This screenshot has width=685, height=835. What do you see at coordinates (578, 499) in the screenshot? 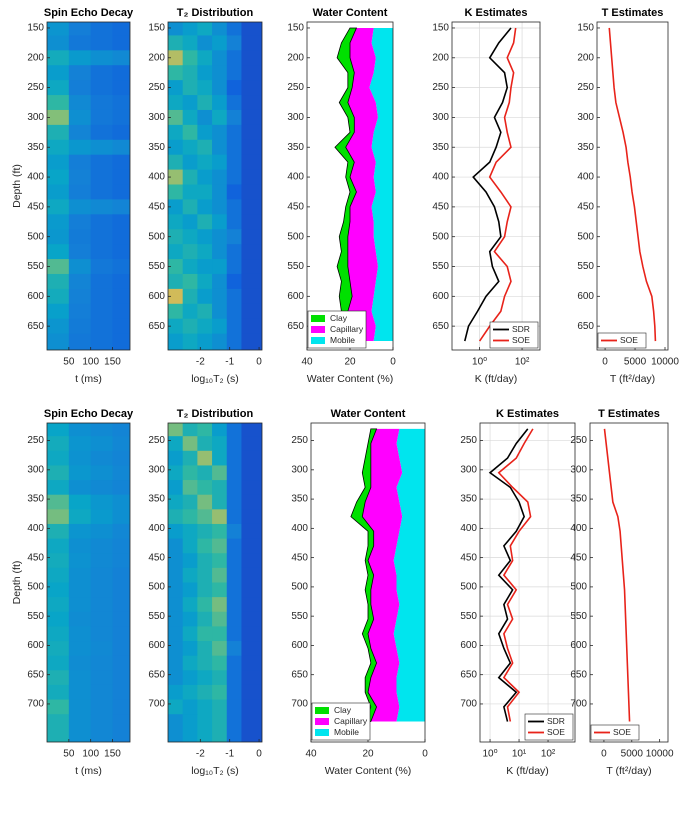
I see `y-tick-label: 350` at bounding box center [578, 499].